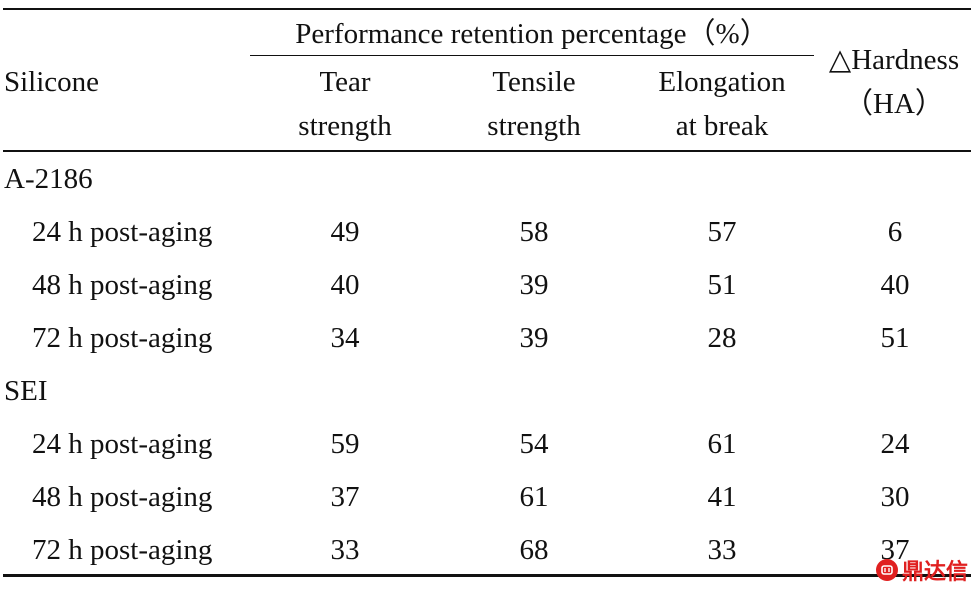 Image resolution: width=976 pixels, height=592 pixels. I want to click on header-tear-1: Tear, so click(345, 82).